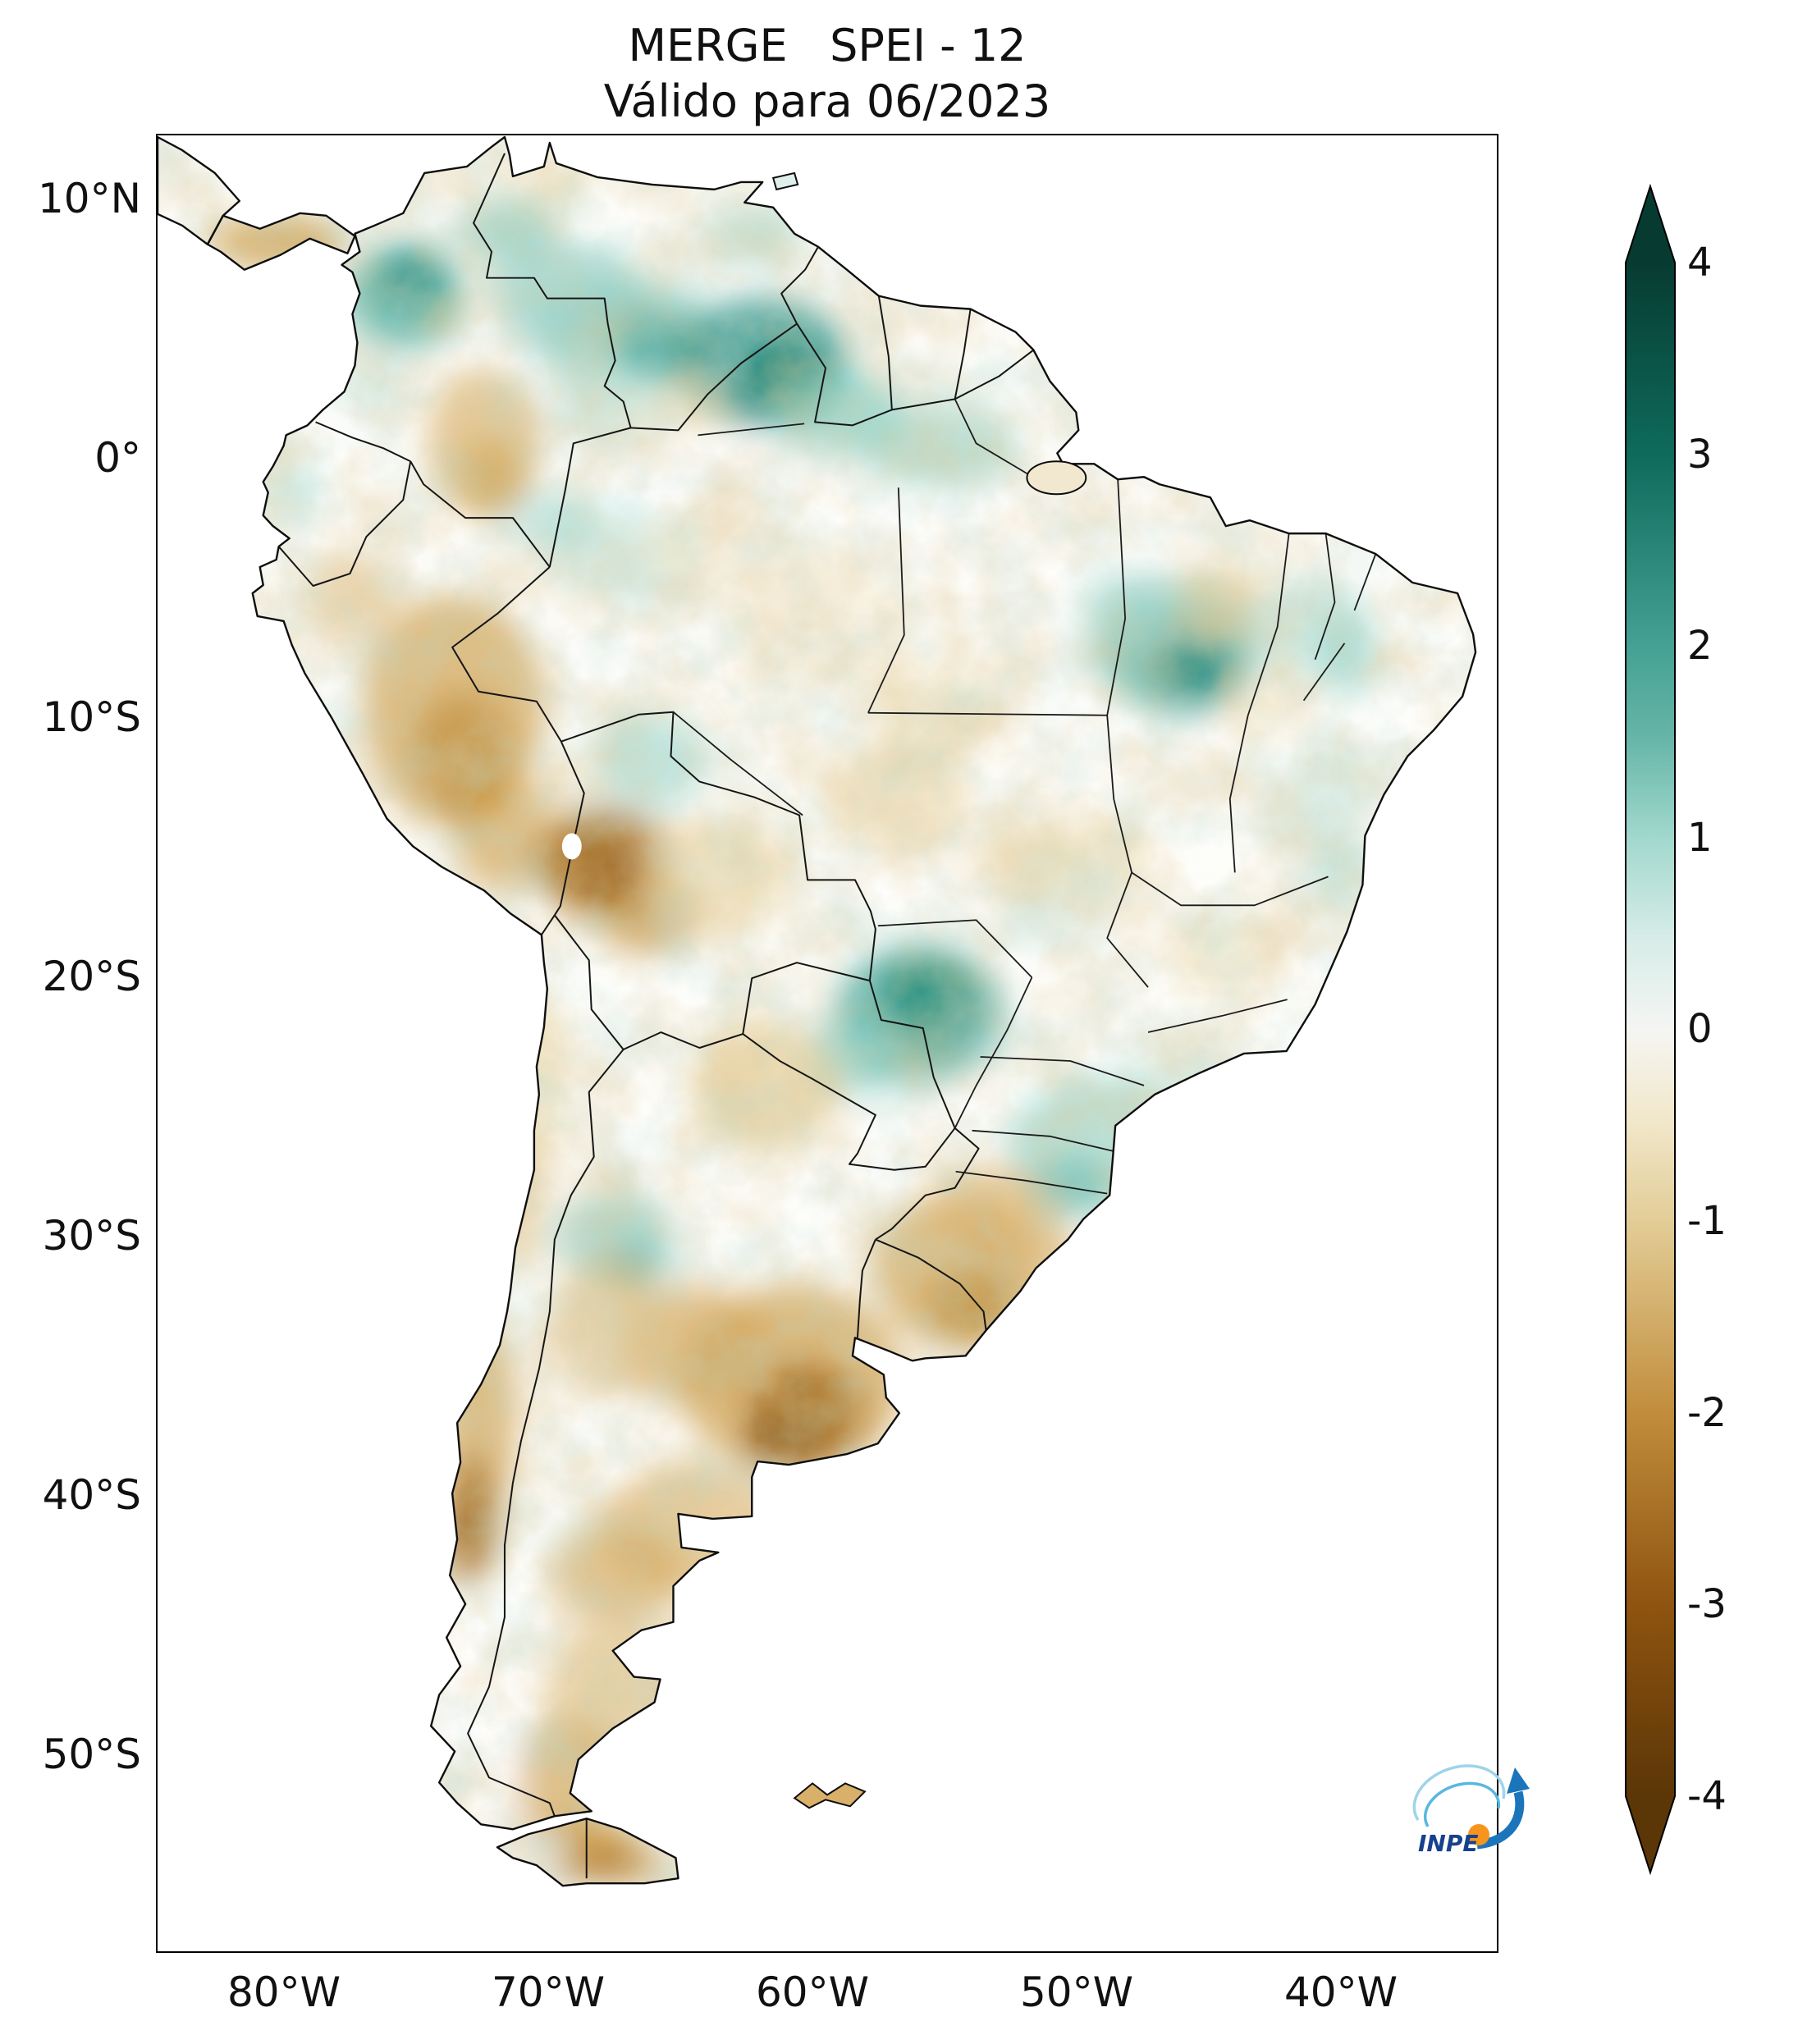 The width and height of the screenshot is (1798, 2044). What do you see at coordinates (827, 101) in the screenshot?
I see `figure-subtitle: Válido para 06/2023` at bounding box center [827, 101].